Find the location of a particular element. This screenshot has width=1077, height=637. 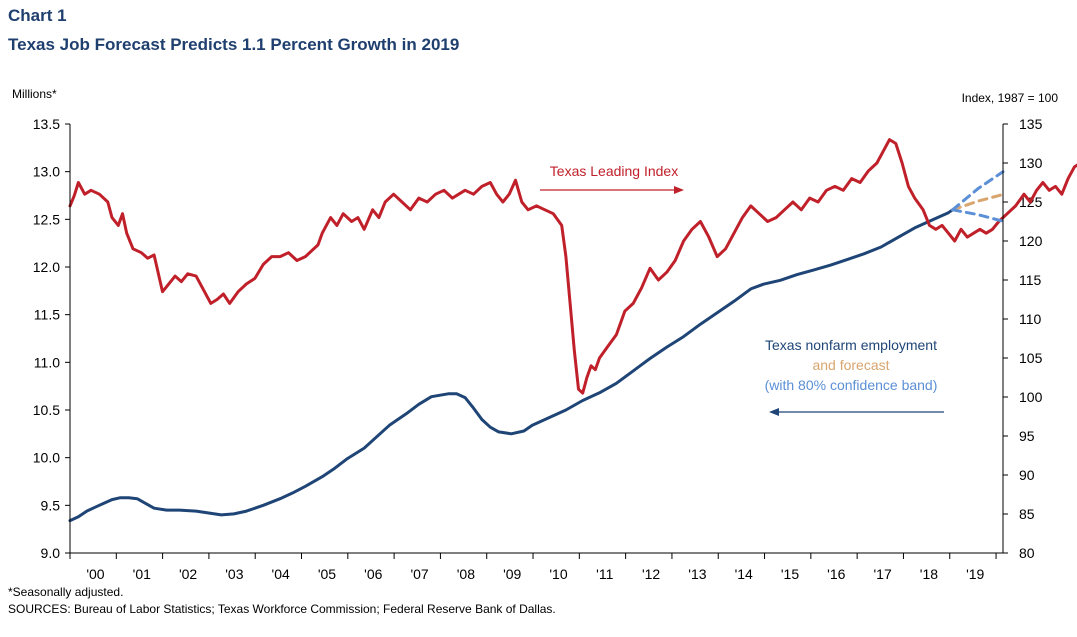

right-tick-label: 130 is located at coordinates (1031, 163).